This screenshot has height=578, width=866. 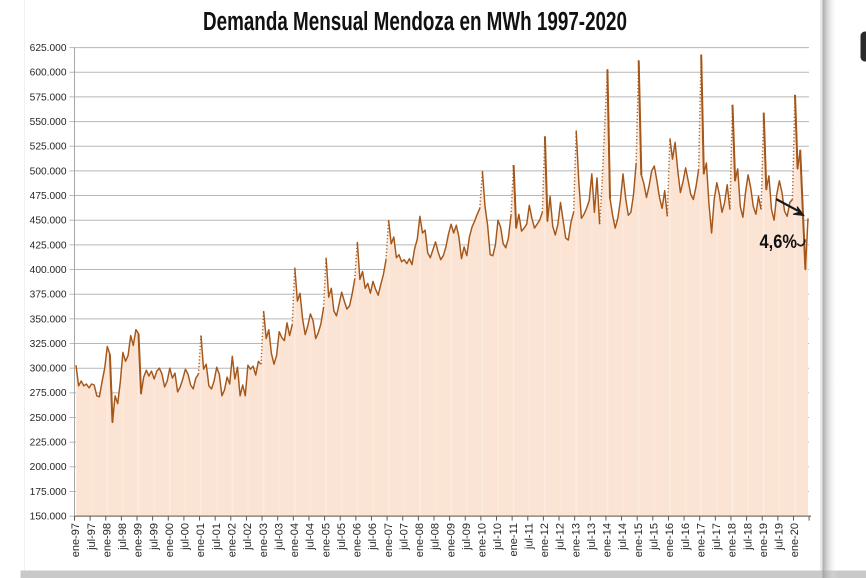 What do you see at coordinates (48, 48) in the screenshot?
I see `svg-text: 625.000` at bounding box center [48, 48].